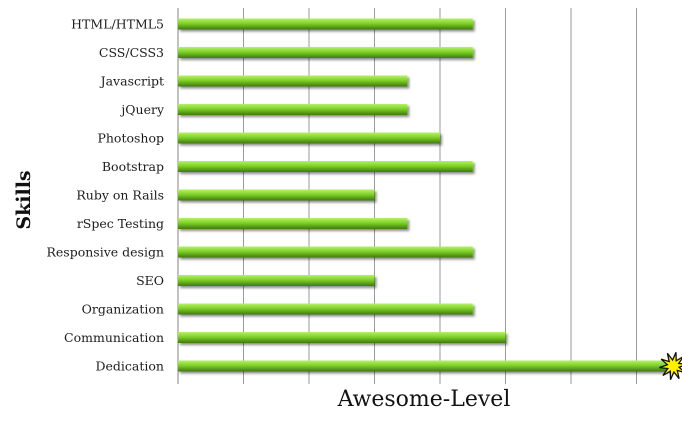 Image resolution: width=682 pixels, height=421 pixels. I want to click on y-axis-title: Skills, so click(24, 199).